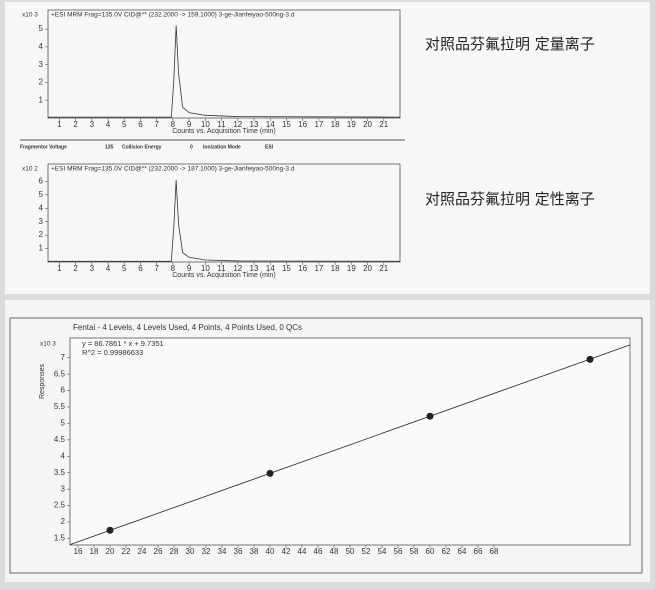 This screenshot has height=589, width=655. What do you see at coordinates (223, 131) in the screenshot?
I see `x-axis-label: Counts vs. Acquisition Time (min)` at bounding box center [223, 131].